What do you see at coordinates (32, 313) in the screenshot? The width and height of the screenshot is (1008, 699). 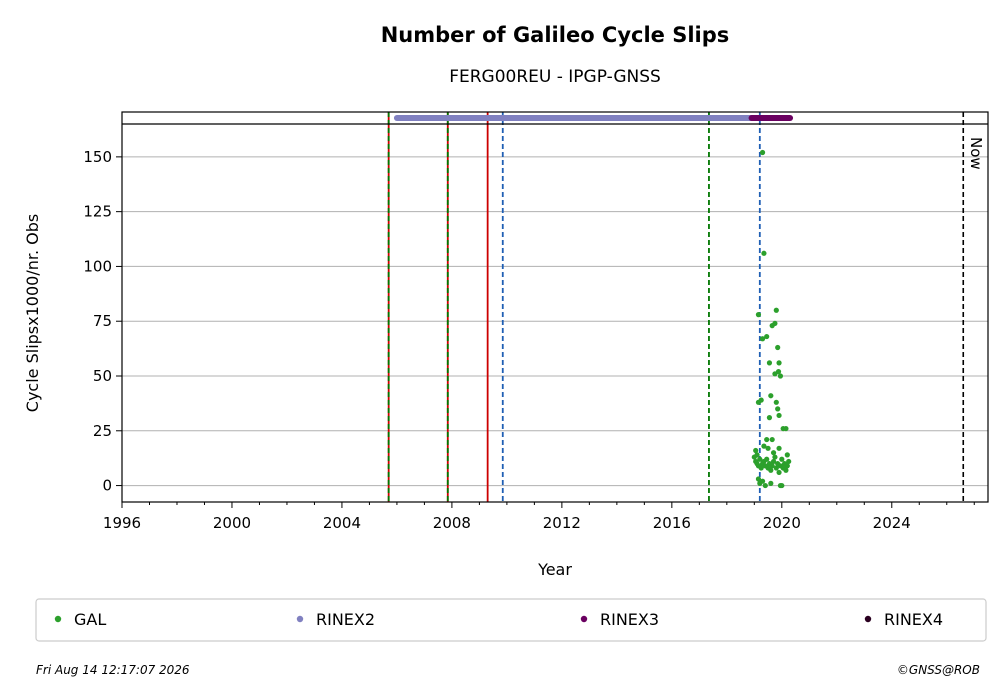 I see `y-axis-label: Cycle Slipsx1000/nr. Obs` at bounding box center [32, 313].